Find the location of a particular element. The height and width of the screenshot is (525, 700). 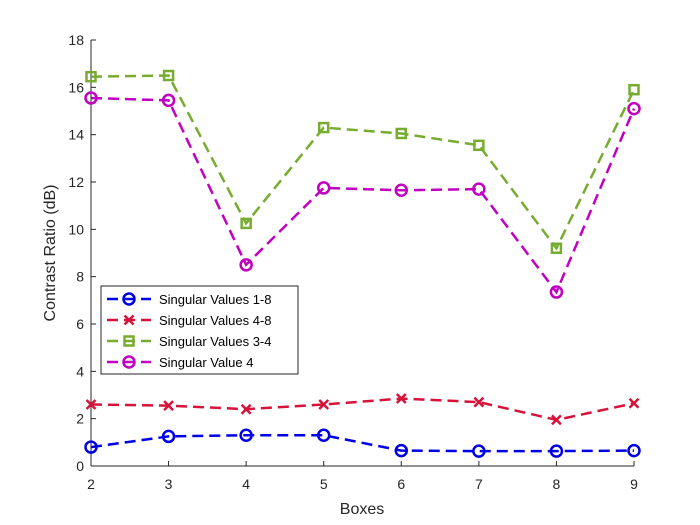

x-axis-label: Boxes is located at coordinates (362, 509).